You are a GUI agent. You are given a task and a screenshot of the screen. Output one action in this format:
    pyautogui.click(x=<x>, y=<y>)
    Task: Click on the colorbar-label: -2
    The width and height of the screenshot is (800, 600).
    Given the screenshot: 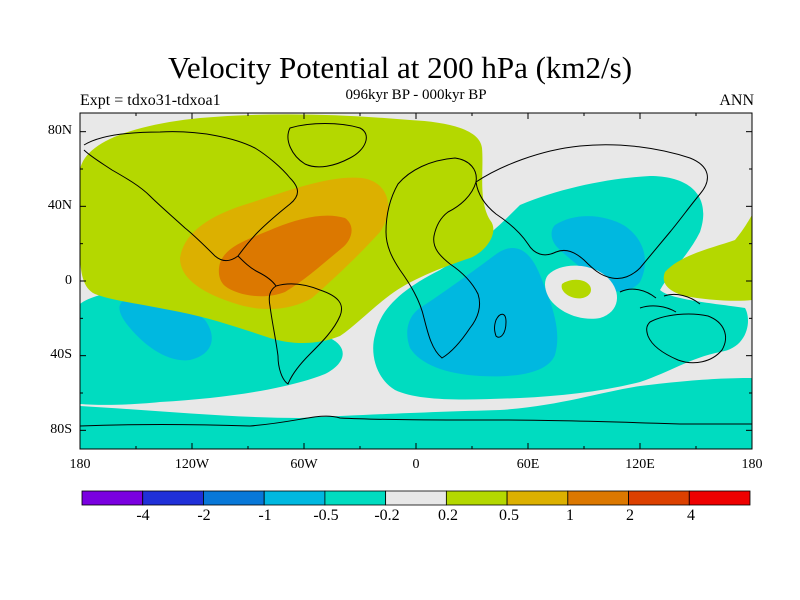 What is the action you would take?
    pyautogui.click(x=204, y=515)
    